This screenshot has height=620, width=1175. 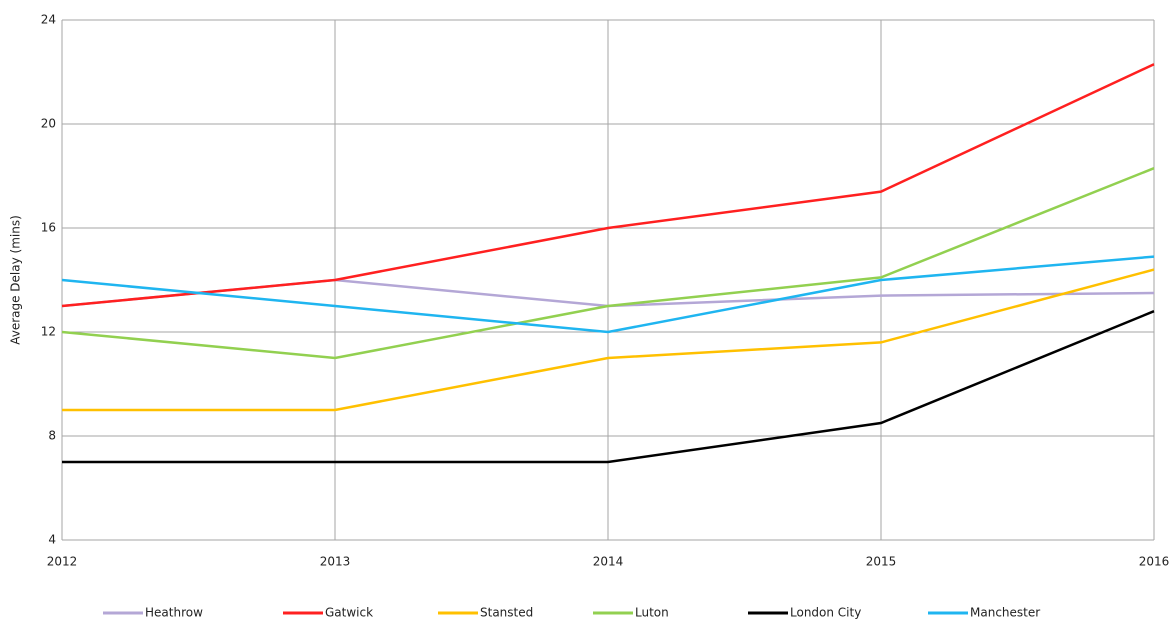 What do you see at coordinates (652, 613) in the screenshot?
I see `legend-label: Luton` at bounding box center [652, 613].